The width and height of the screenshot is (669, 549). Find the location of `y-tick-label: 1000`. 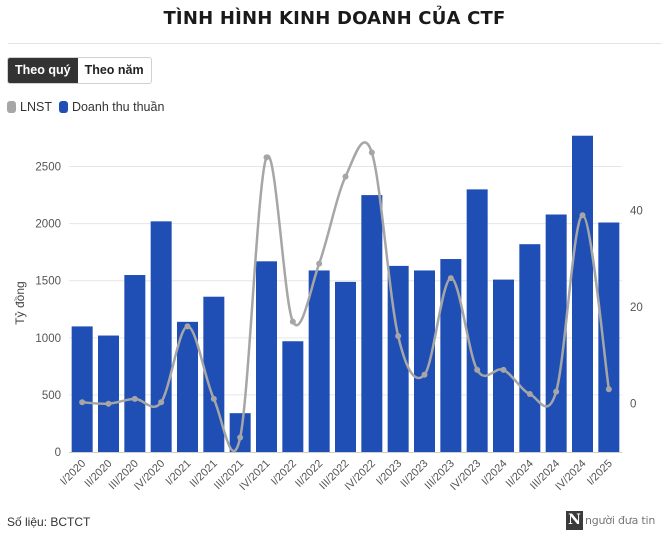

y-tick-label: 1000 is located at coordinates (48, 339).